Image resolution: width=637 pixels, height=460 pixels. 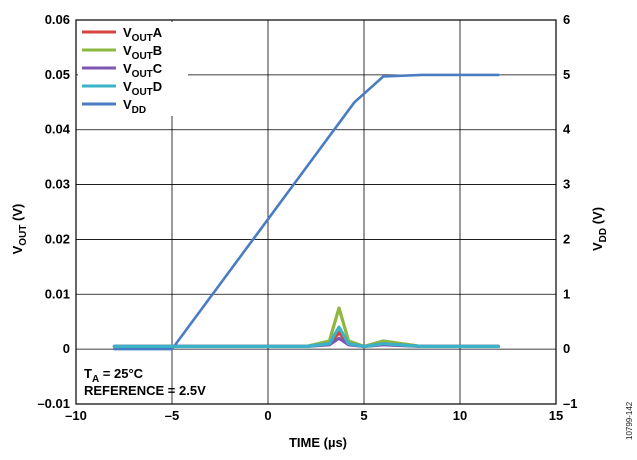 I want to click on y-left-tick-label: 0, so click(x=66, y=348).